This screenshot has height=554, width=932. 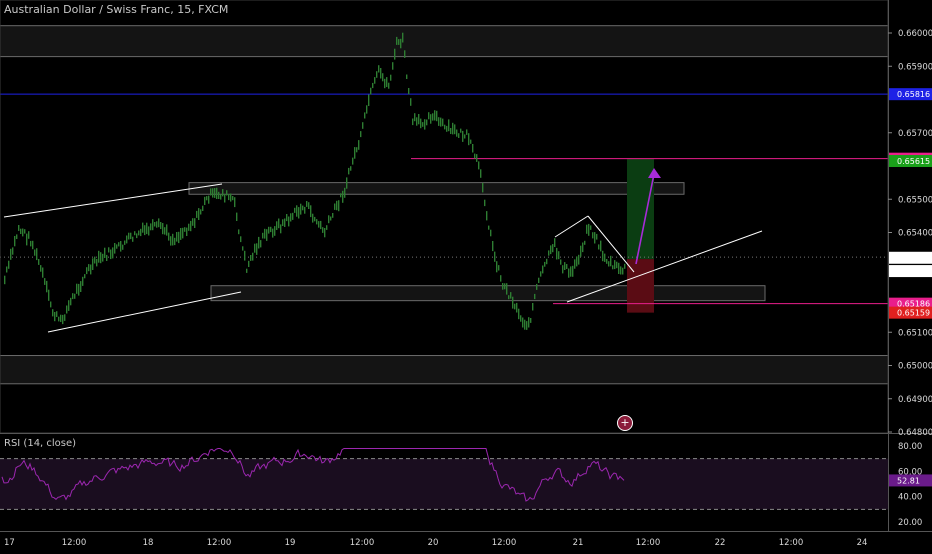 What do you see at coordinates (910, 498) in the screenshot?
I see `rsi-tick-label: 40.00` at bounding box center [910, 498].